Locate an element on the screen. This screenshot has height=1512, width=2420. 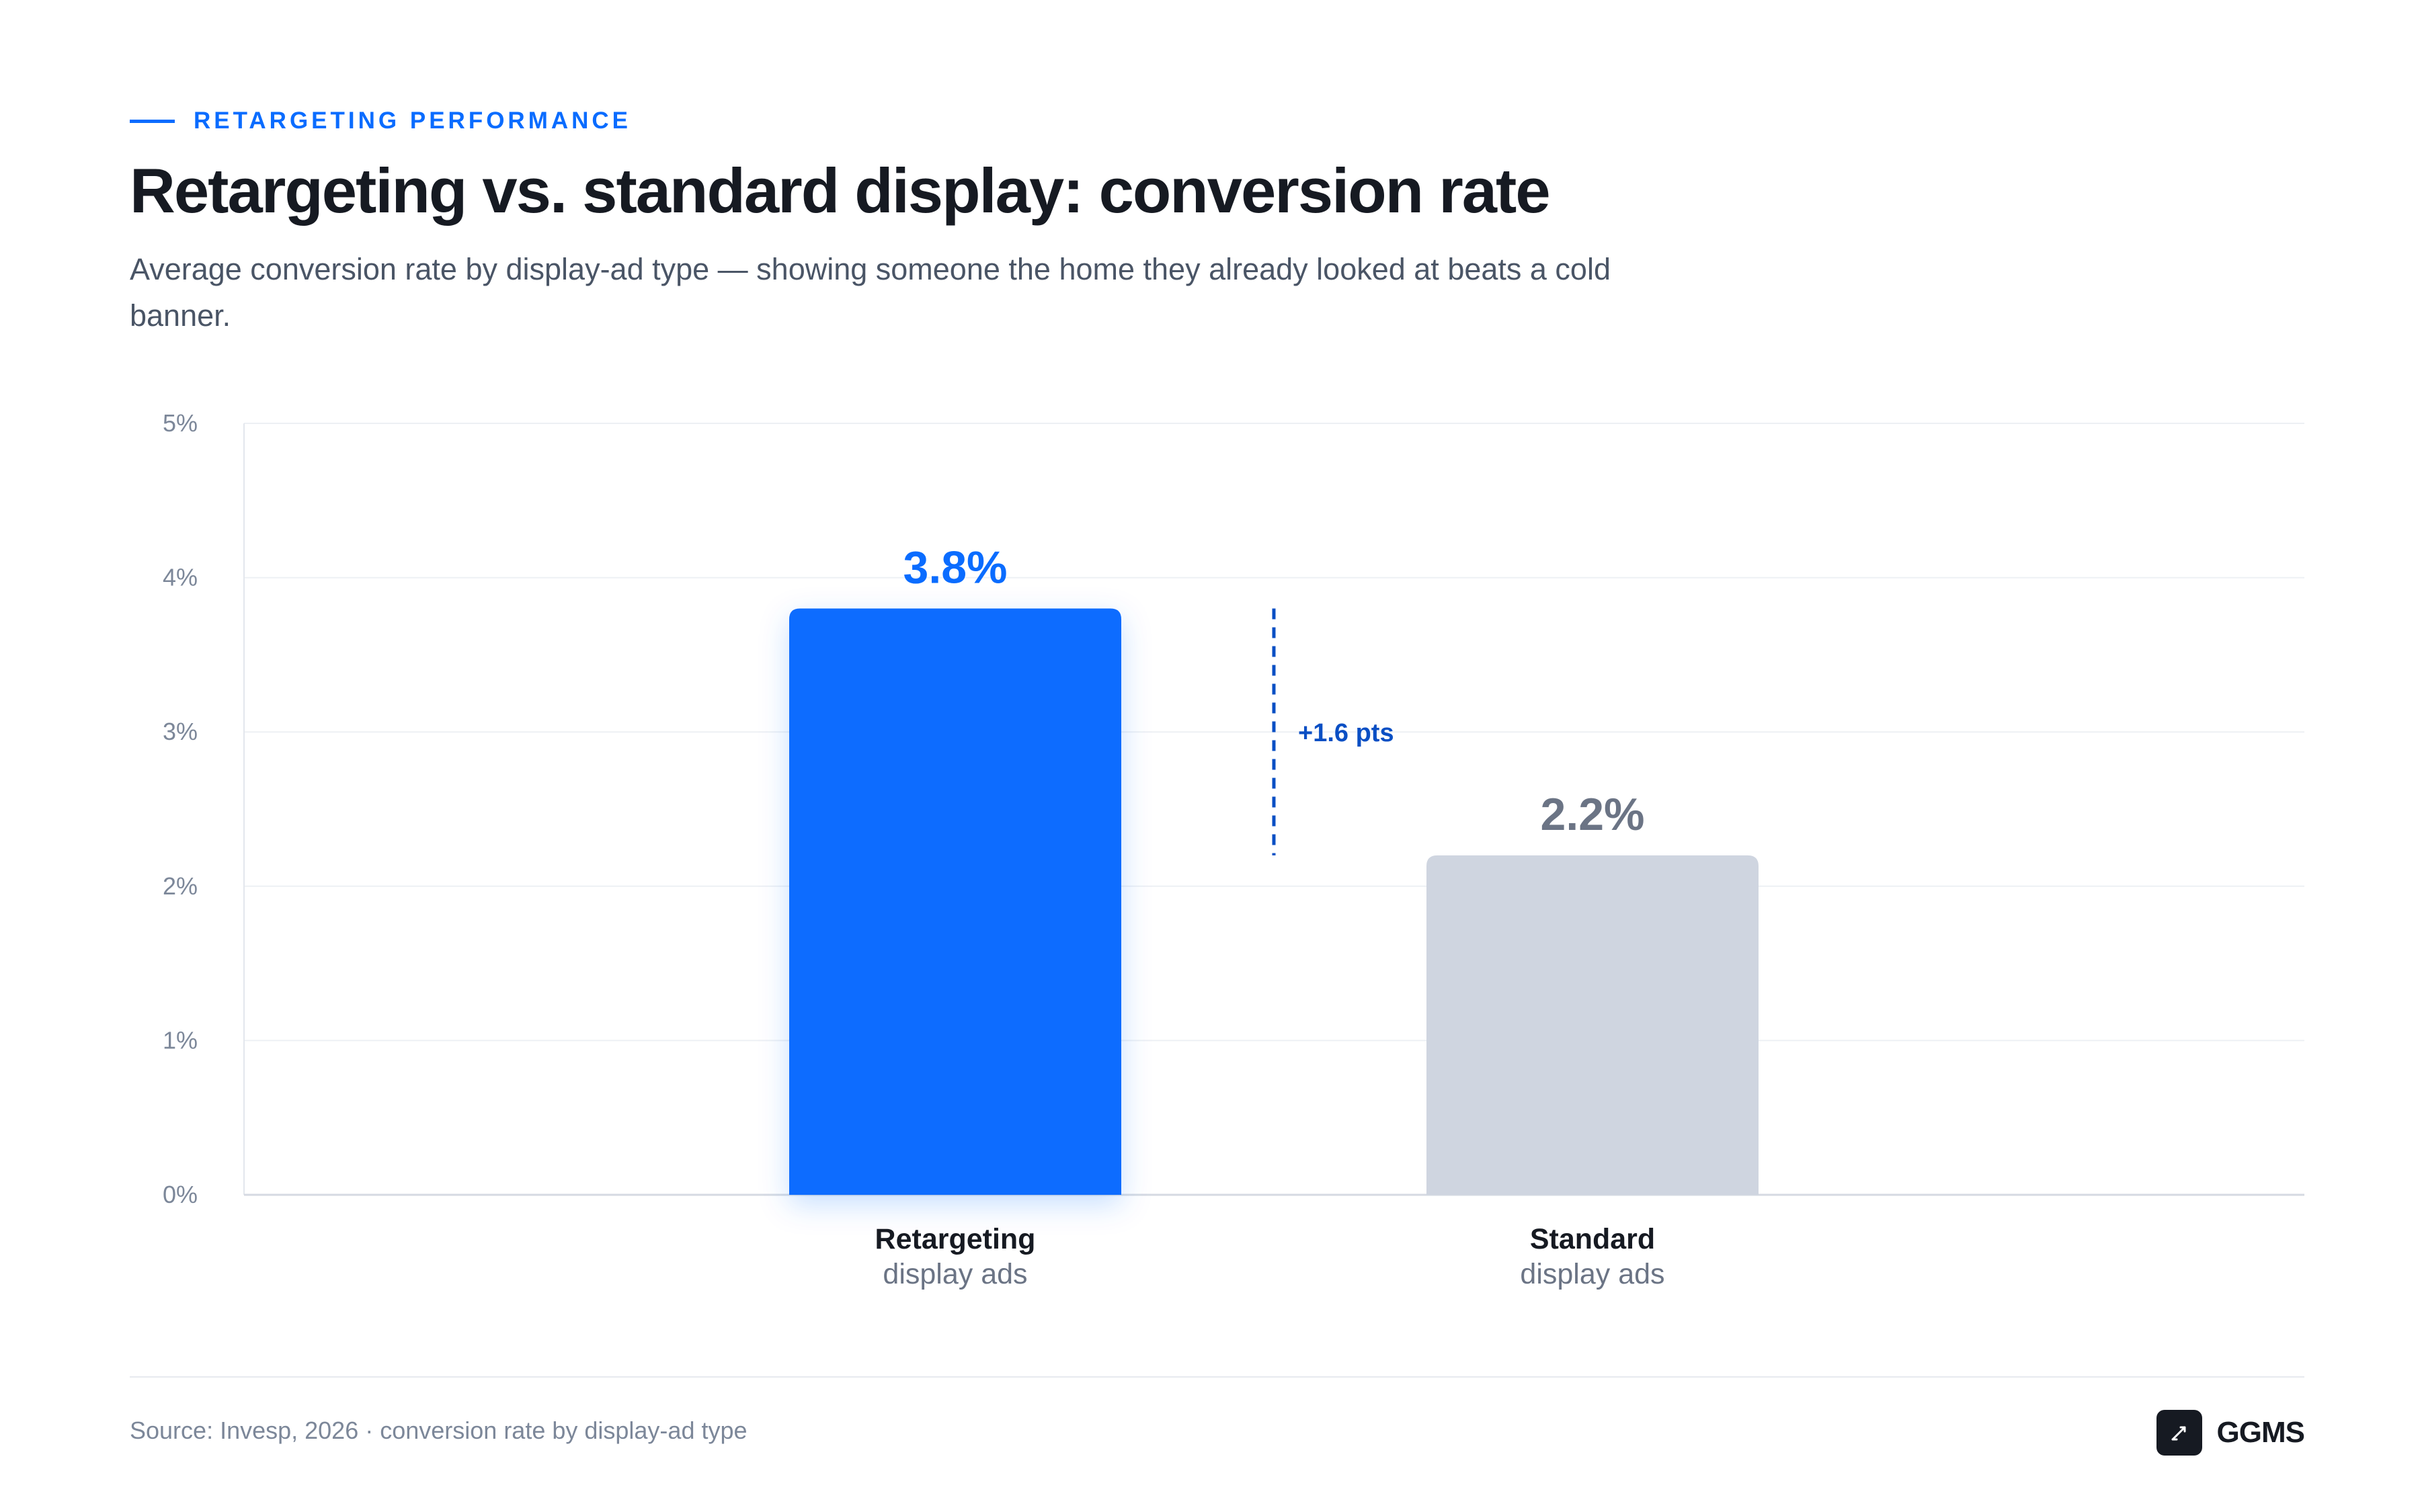
y-tick-label: 3% is located at coordinates (181, 732).